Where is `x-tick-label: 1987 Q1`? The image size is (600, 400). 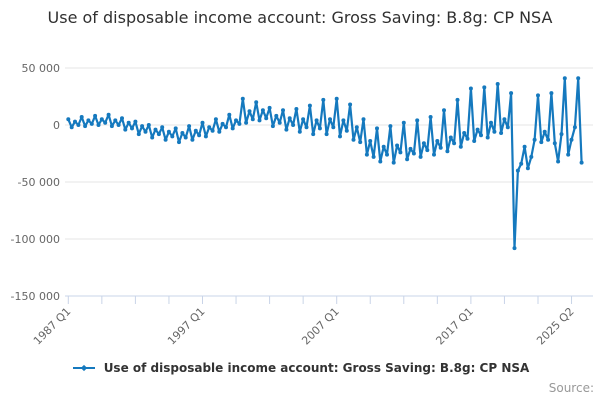 x-tick-label: 1987 Q1 is located at coordinates (52, 326).